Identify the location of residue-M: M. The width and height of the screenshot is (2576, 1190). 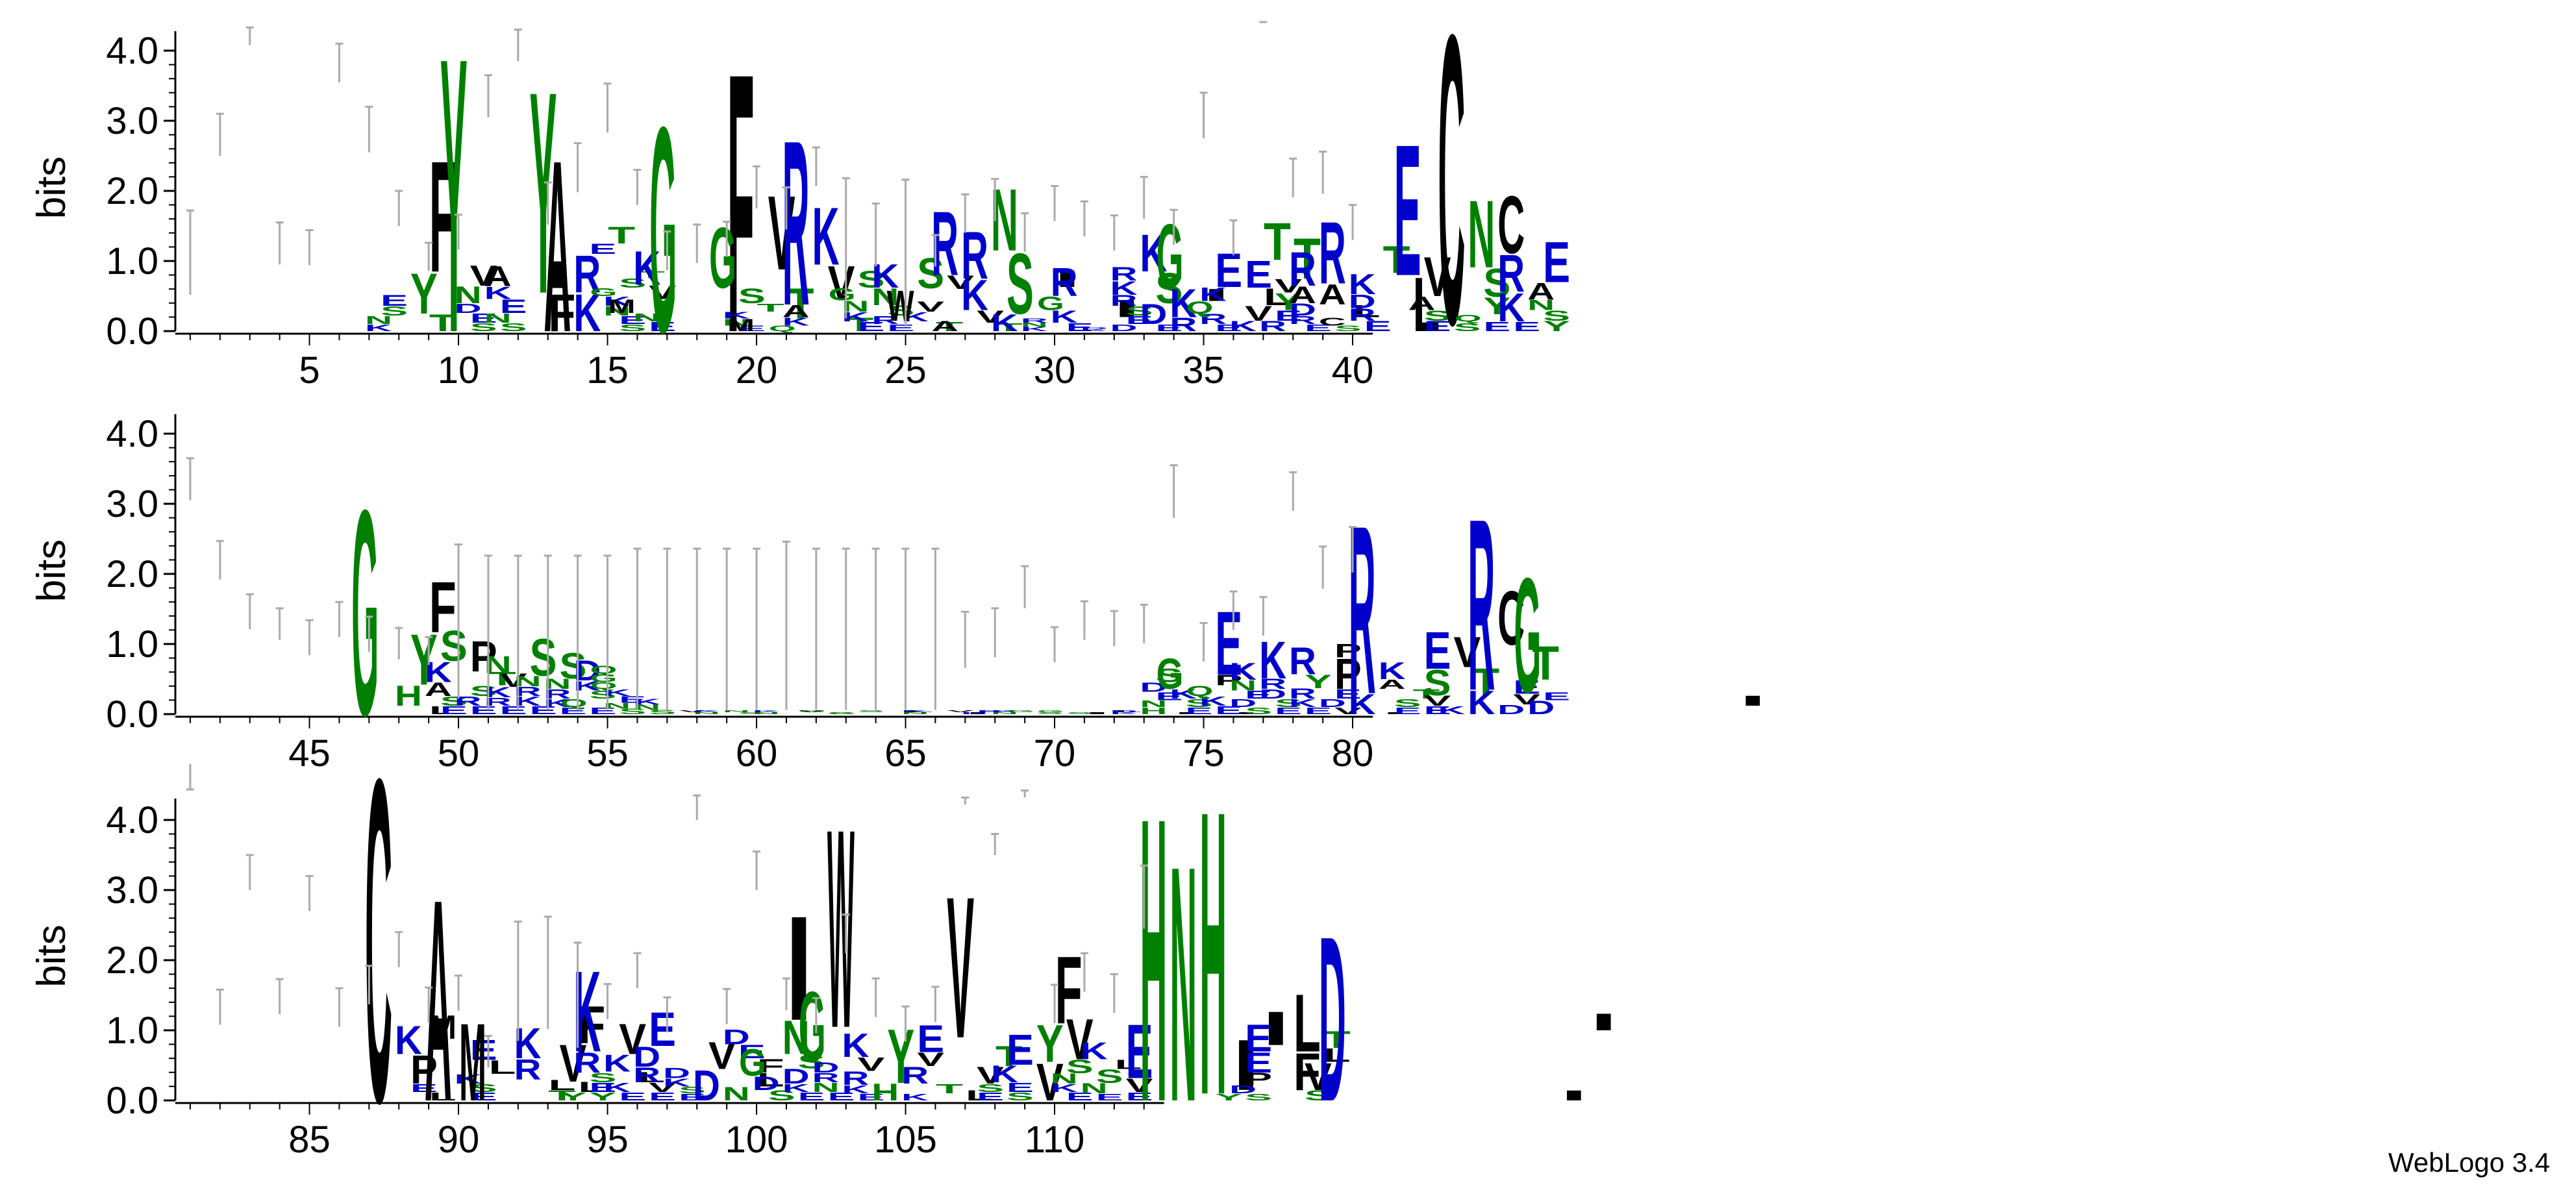
(442, 1027).